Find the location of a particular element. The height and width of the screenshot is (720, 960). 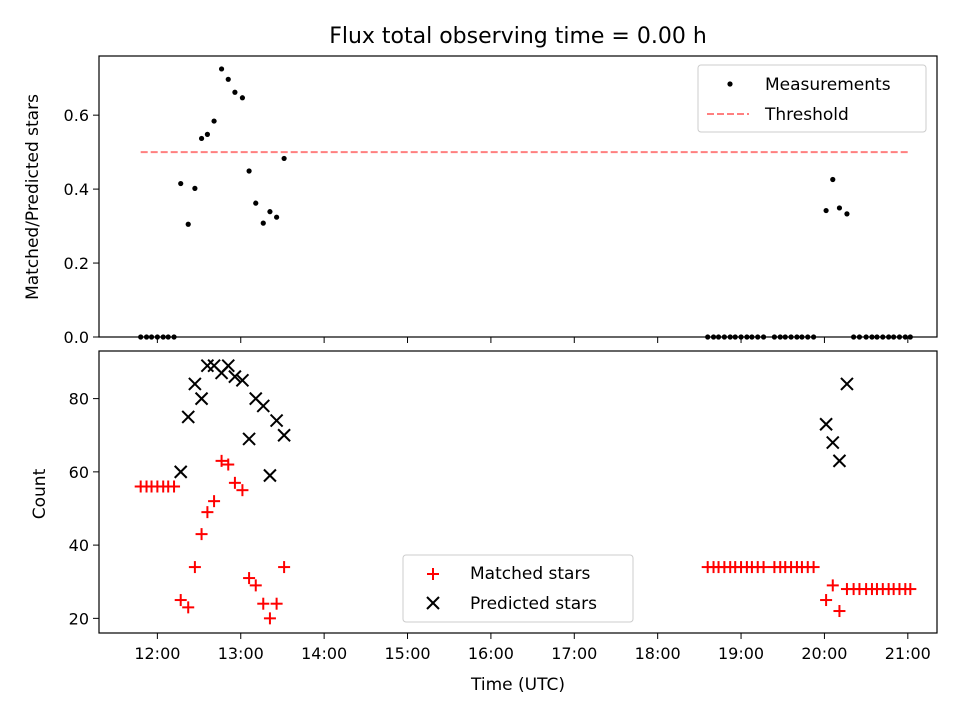

x-tick-label: 14:00 is located at coordinates (324, 653).